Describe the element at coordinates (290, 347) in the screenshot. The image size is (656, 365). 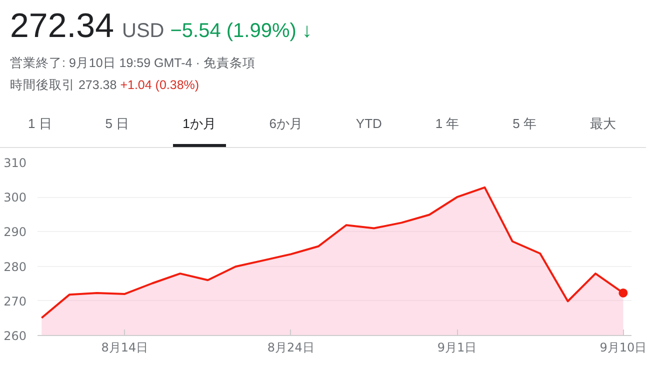
I see `x-tick-label: 8月24日` at that location.